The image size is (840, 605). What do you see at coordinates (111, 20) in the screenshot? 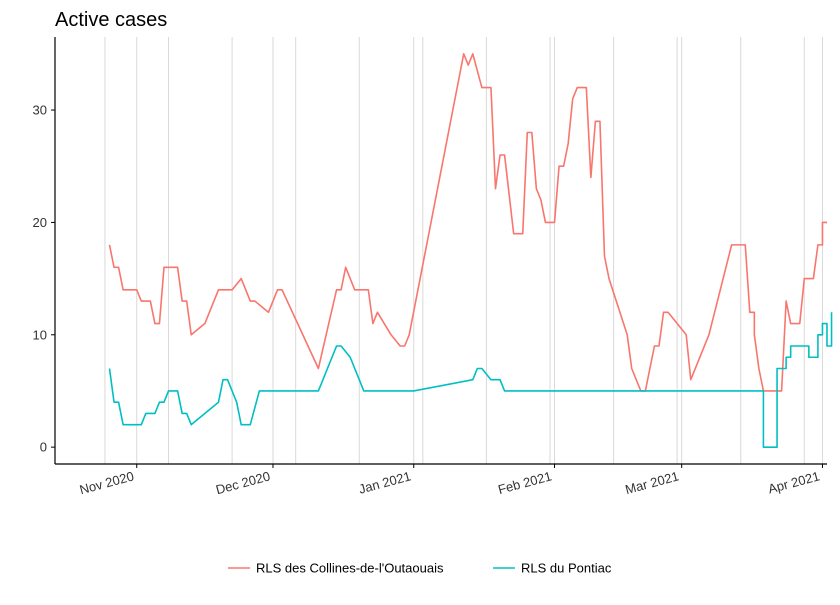
I see `chart-title: Active cases` at bounding box center [111, 20].